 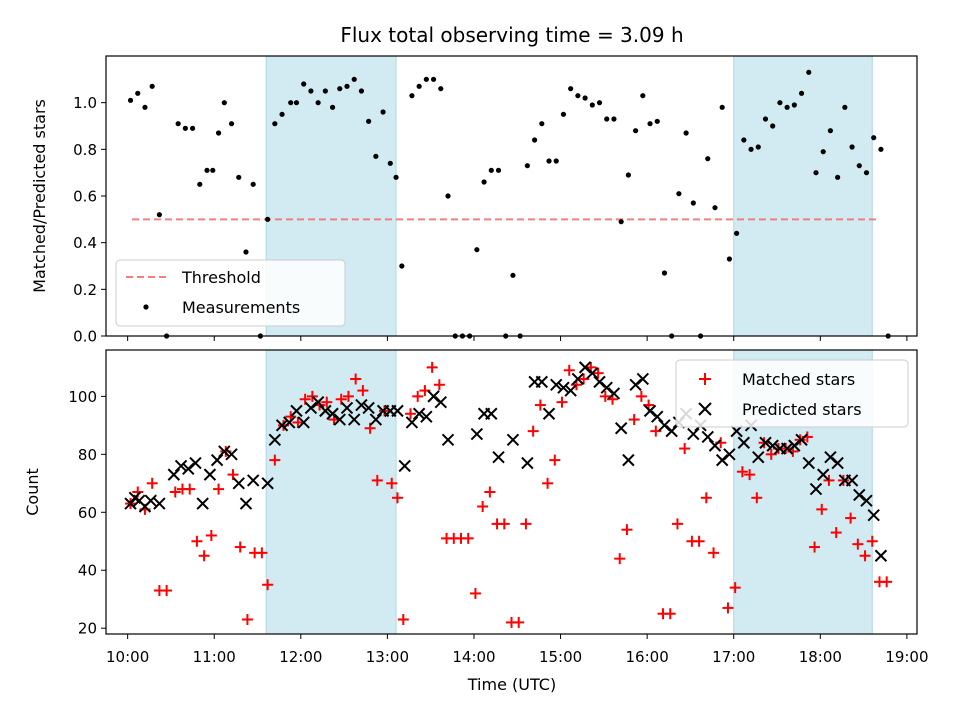 What do you see at coordinates (85, 103) in the screenshot?
I see `ratio-y-tick-label: 1.0` at bounding box center [85, 103].